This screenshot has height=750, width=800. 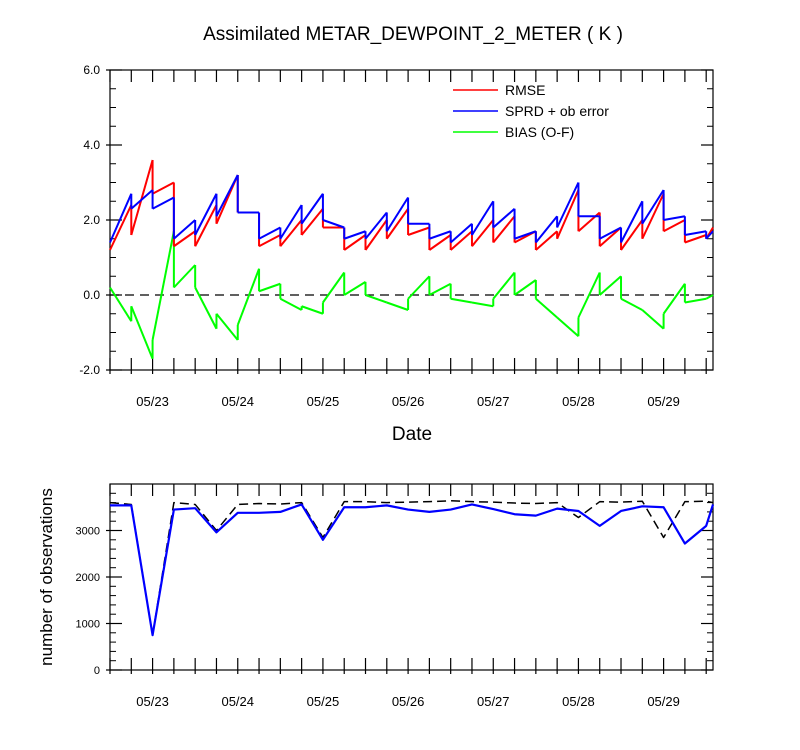 What do you see at coordinates (557, 111) in the screenshot?
I see `legend-sprd-label: SPRD + ob error` at bounding box center [557, 111].